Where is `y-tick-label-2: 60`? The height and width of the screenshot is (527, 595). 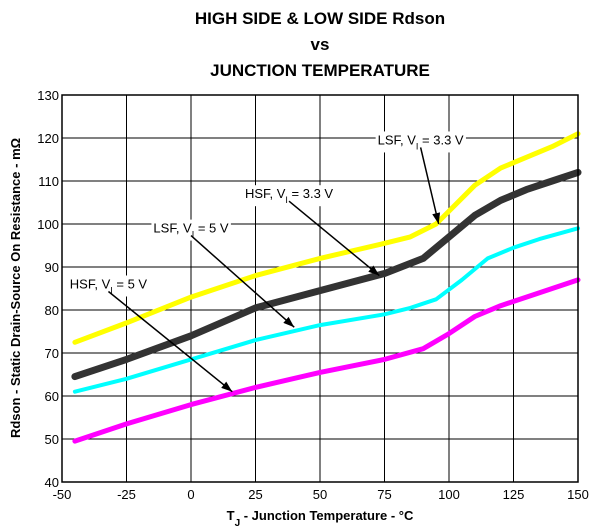
y-tick-label-2: 60 is located at coordinates (52, 396).